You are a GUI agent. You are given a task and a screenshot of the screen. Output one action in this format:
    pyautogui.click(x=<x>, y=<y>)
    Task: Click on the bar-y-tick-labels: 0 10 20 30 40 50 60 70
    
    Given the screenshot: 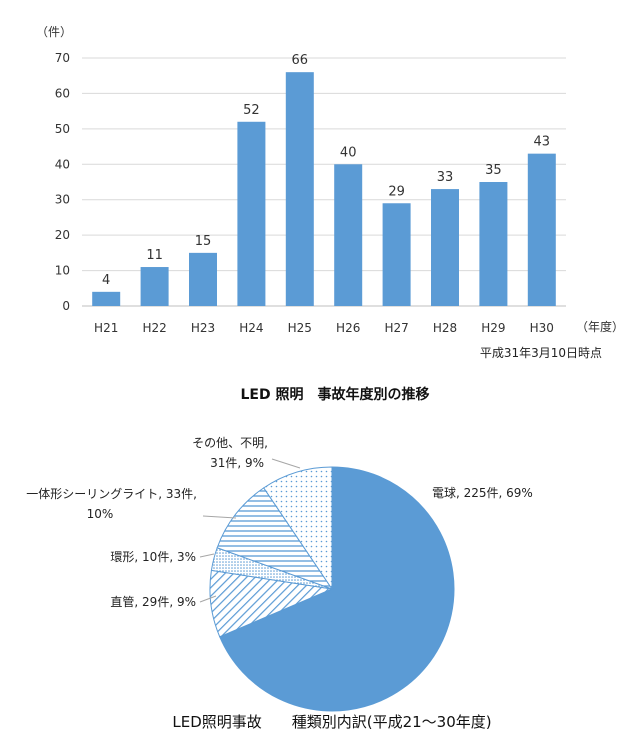 What is the action you would take?
    pyautogui.click(x=62, y=182)
    